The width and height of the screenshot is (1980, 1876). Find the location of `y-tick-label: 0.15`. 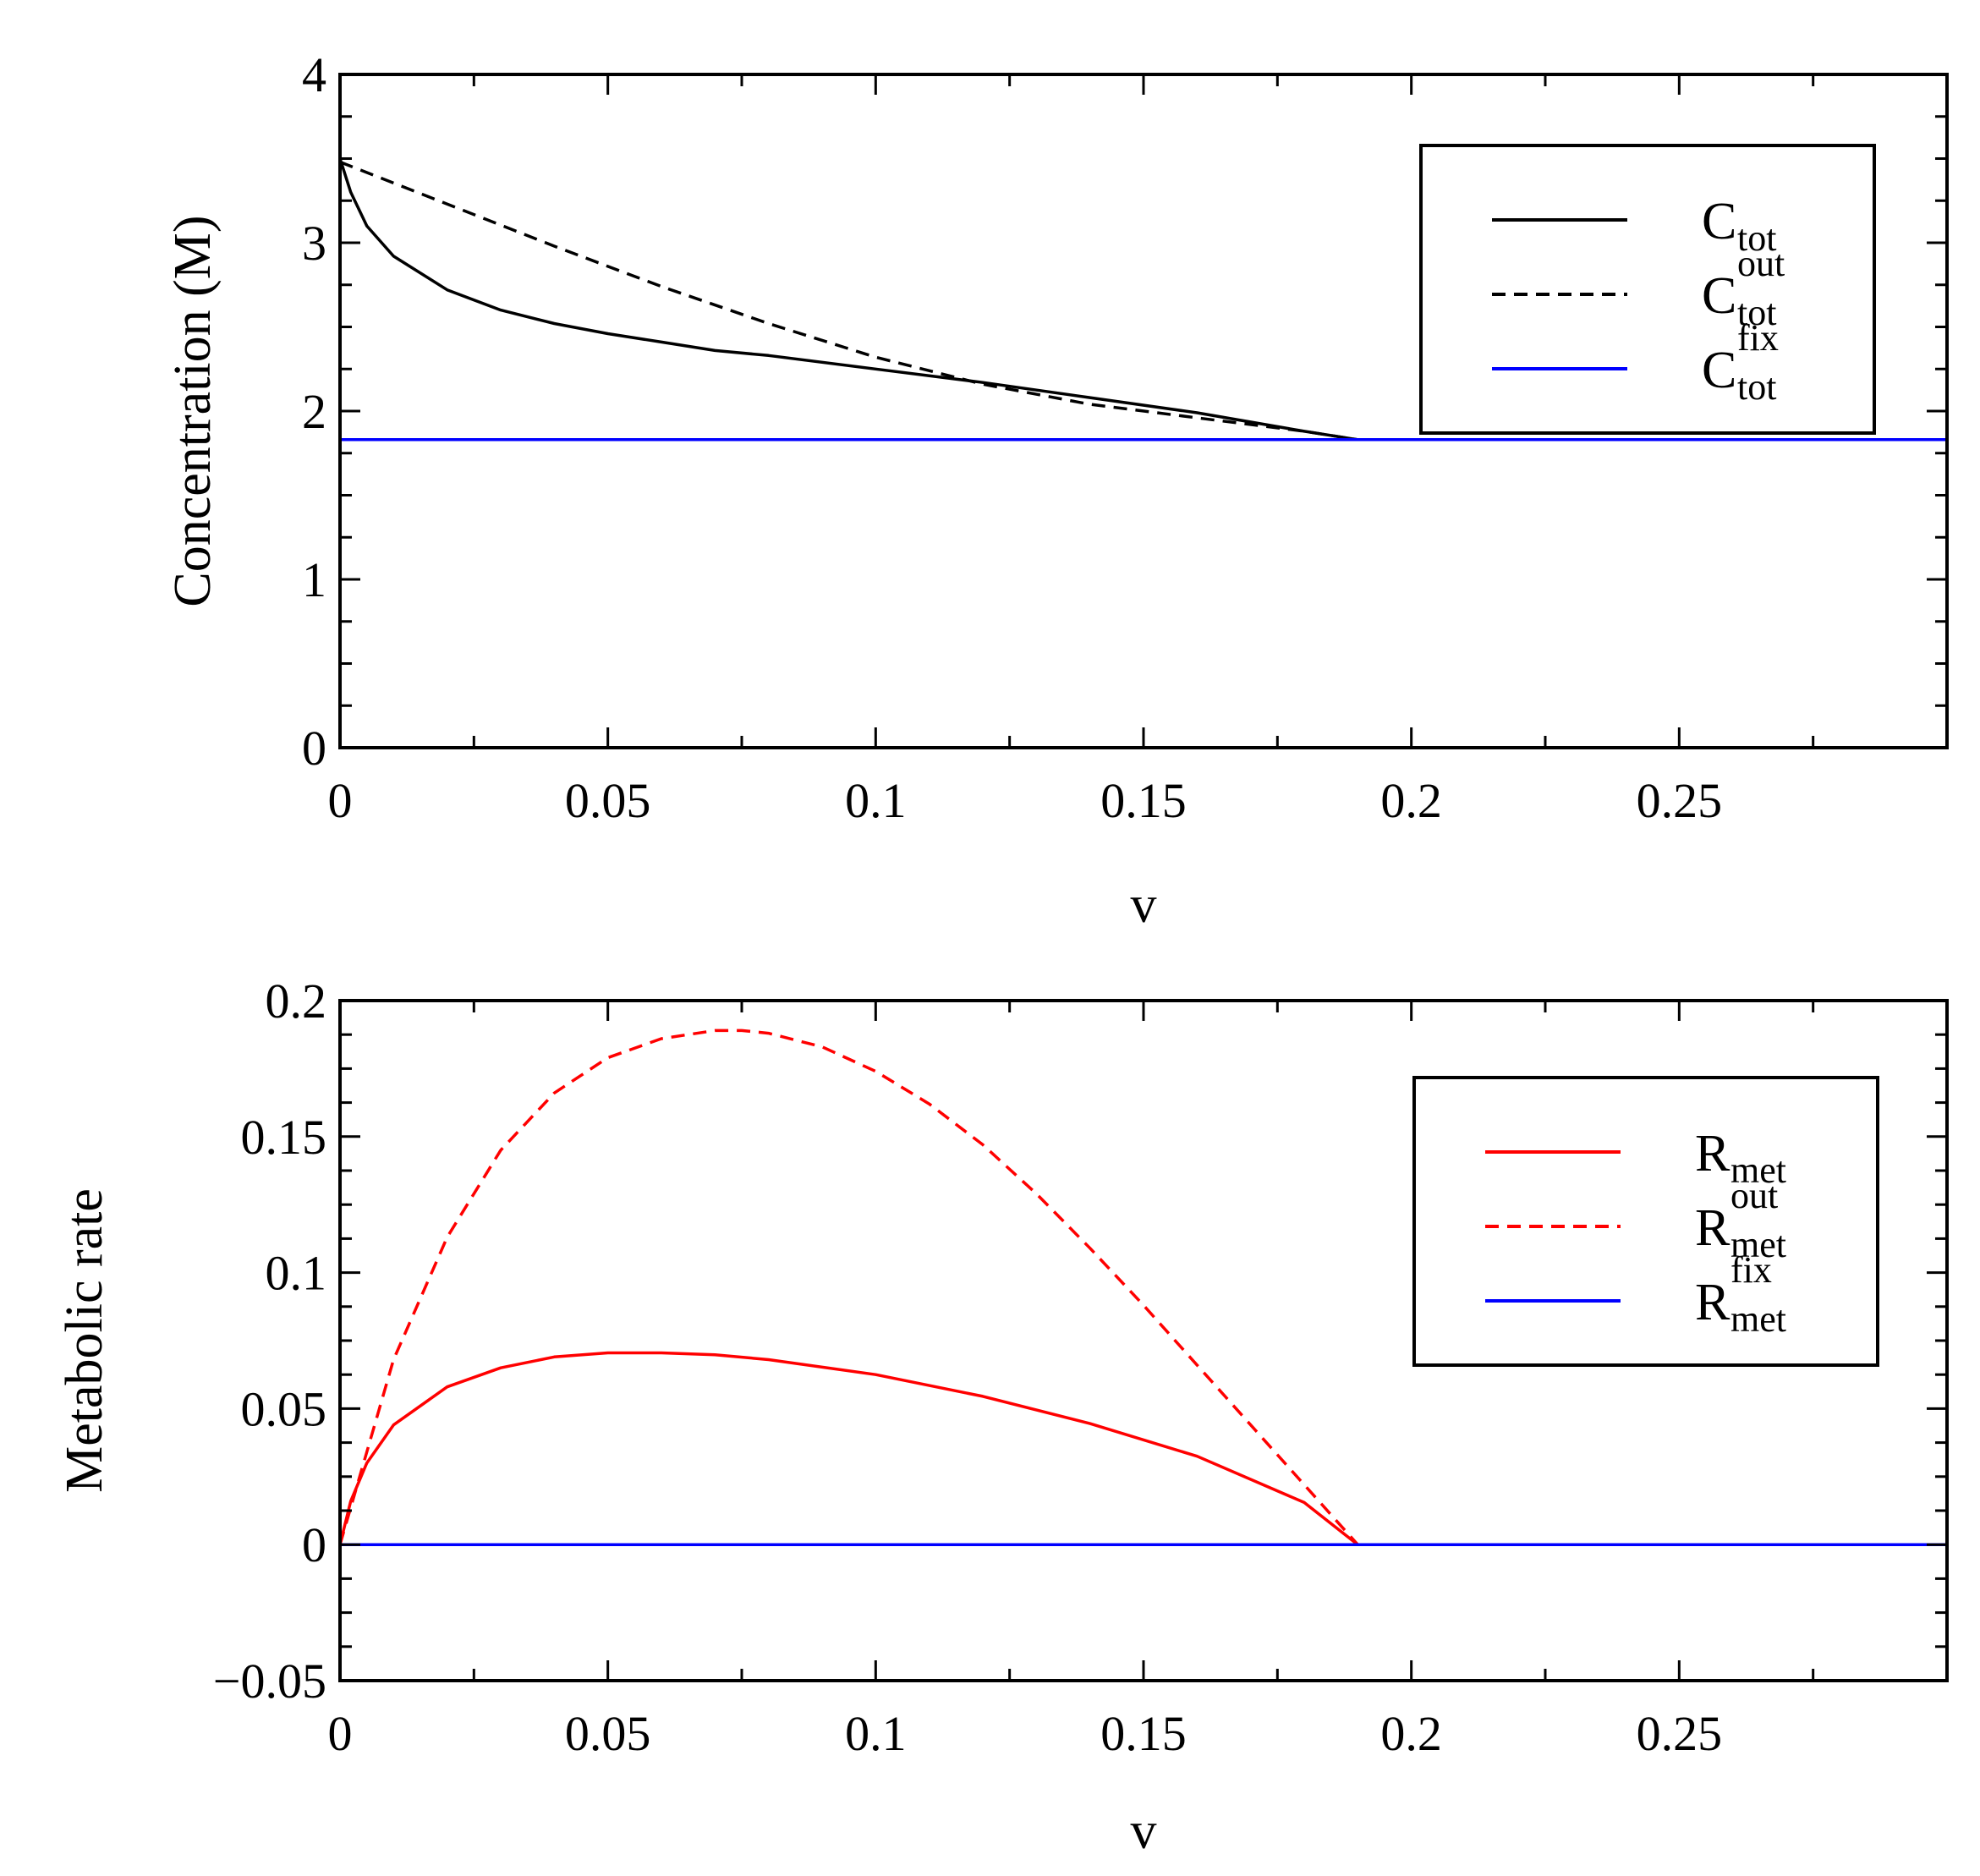

y-tick-label: 0.15 is located at coordinates (284, 1137).